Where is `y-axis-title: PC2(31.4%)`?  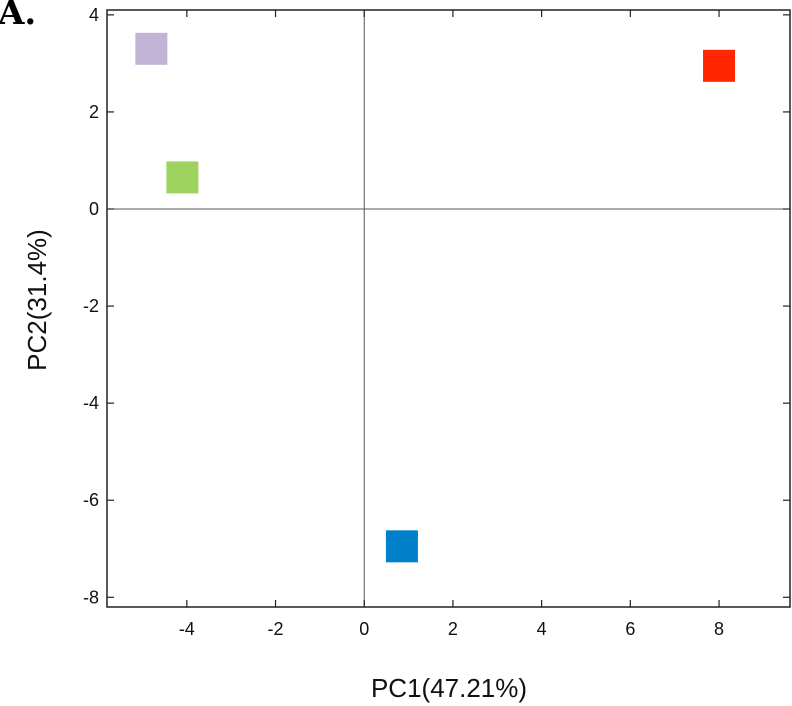 y-axis-title: PC2(31.4%) is located at coordinates (37, 300).